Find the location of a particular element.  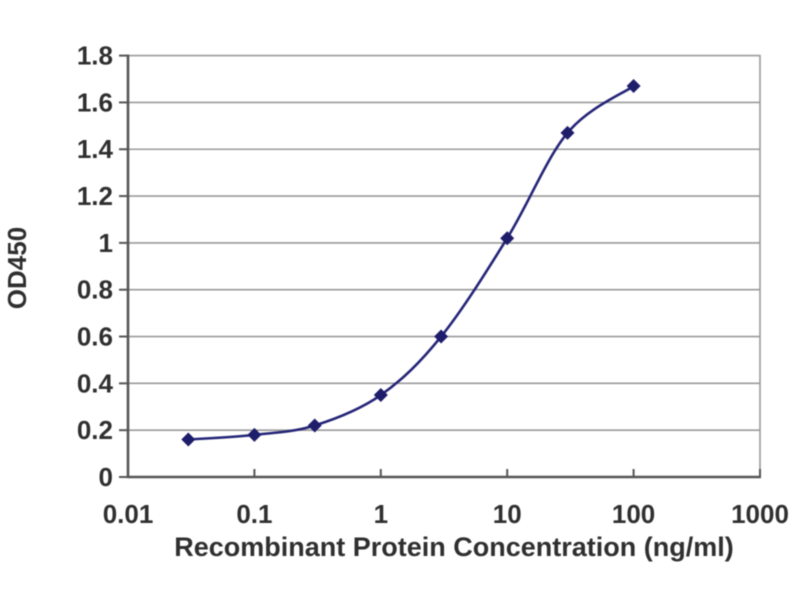

y-tick-label: 1.6 is located at coordinates (95, 102).